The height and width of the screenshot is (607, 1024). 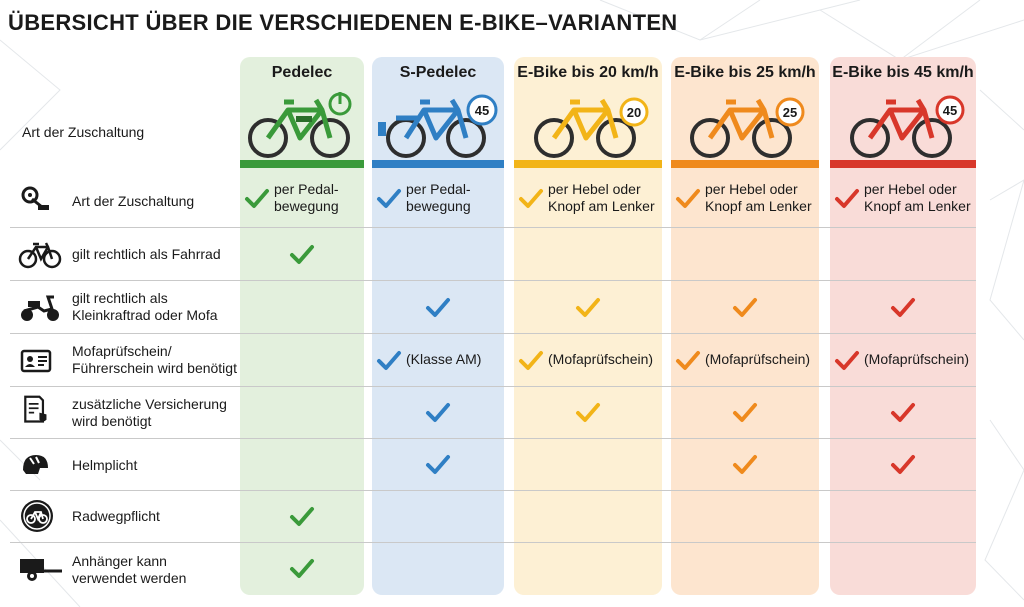 I want to click on cell-text-line: (Klasse AM), so click(x=444, y=359).